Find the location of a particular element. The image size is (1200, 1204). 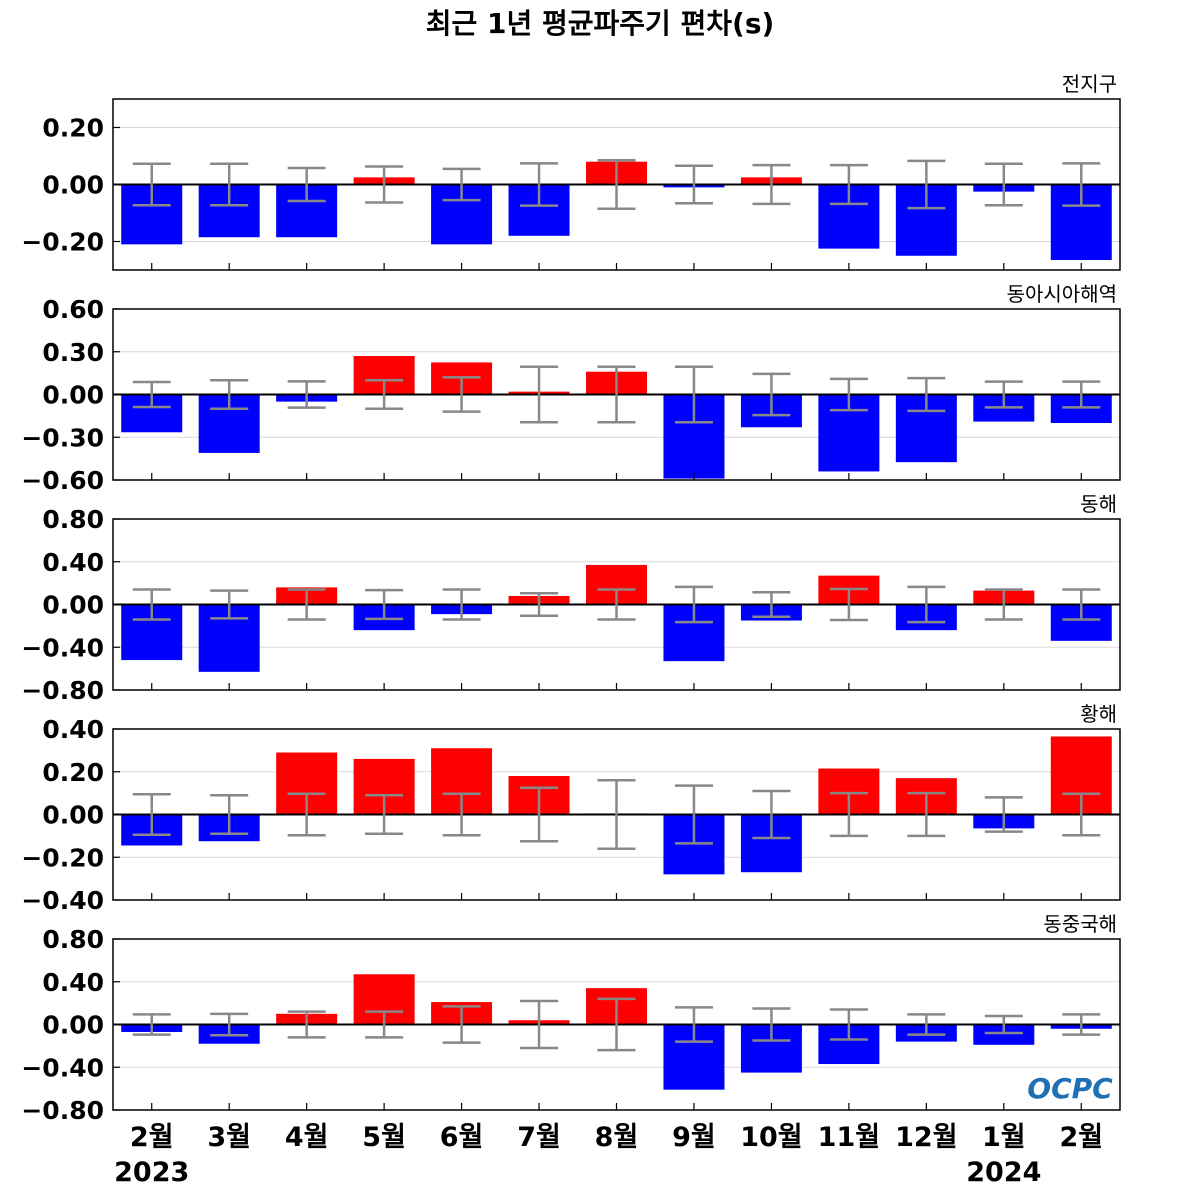

y-tick-label: −0.60 is located at coordinates (62, 480).